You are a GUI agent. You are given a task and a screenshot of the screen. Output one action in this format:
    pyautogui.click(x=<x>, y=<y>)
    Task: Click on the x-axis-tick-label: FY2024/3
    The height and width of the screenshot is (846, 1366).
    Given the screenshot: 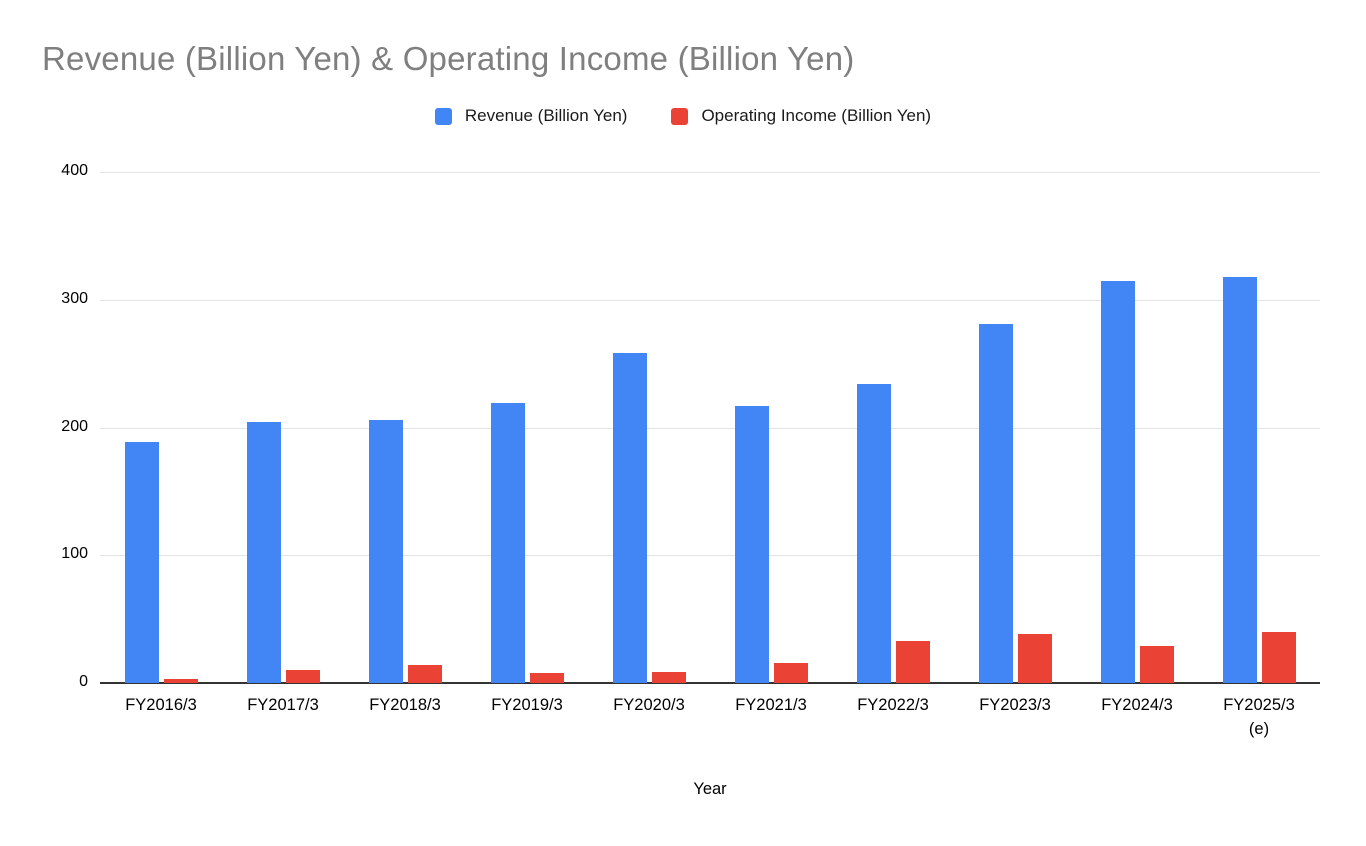 What is the action you would take?
    pyautogui.click(x=1137, y=705)
    